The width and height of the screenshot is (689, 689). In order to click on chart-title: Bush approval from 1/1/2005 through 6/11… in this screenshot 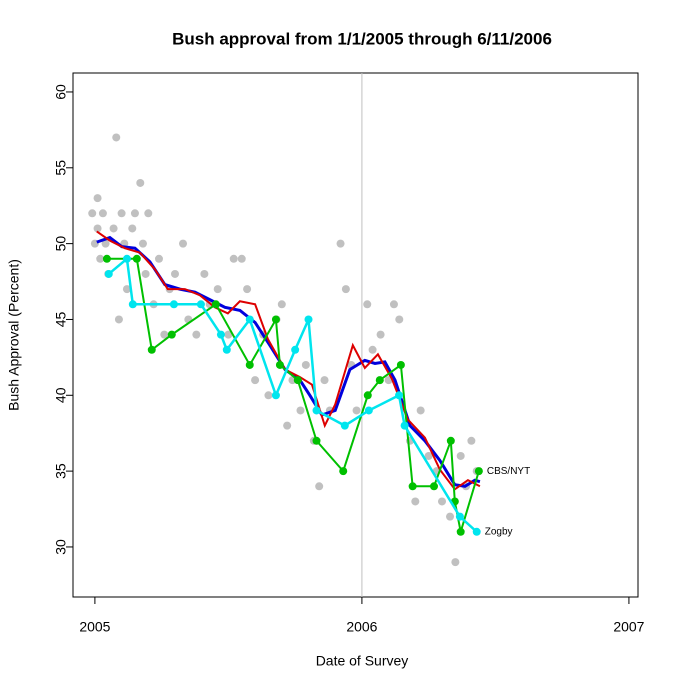, I will do `click(362, 38)`.